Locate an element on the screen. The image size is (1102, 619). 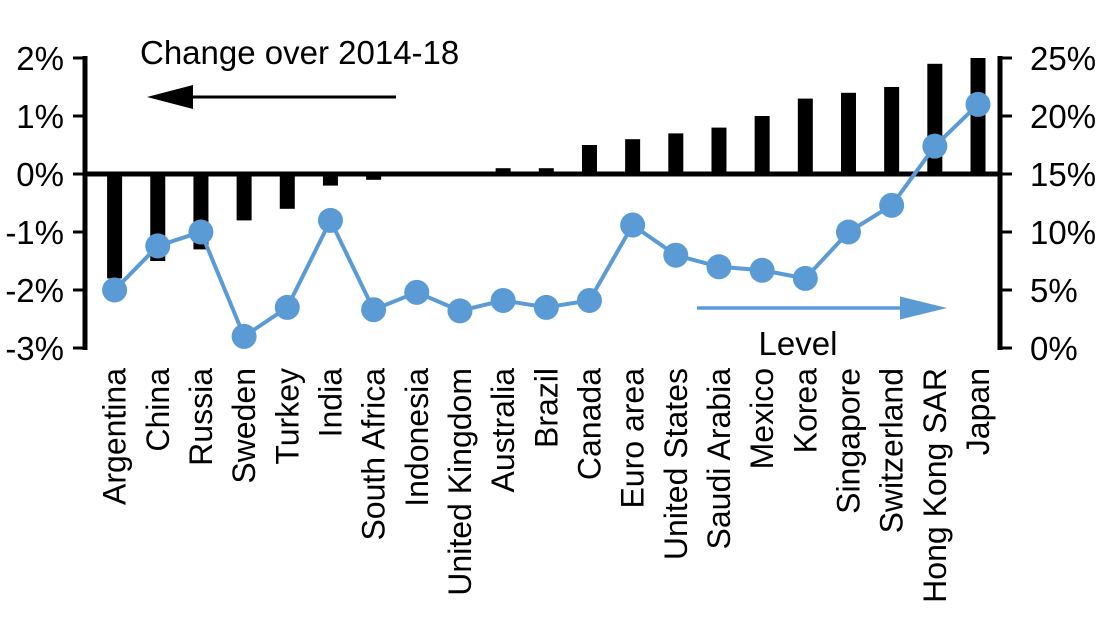
level-marker-mexico is located at coordinates (762, 270).